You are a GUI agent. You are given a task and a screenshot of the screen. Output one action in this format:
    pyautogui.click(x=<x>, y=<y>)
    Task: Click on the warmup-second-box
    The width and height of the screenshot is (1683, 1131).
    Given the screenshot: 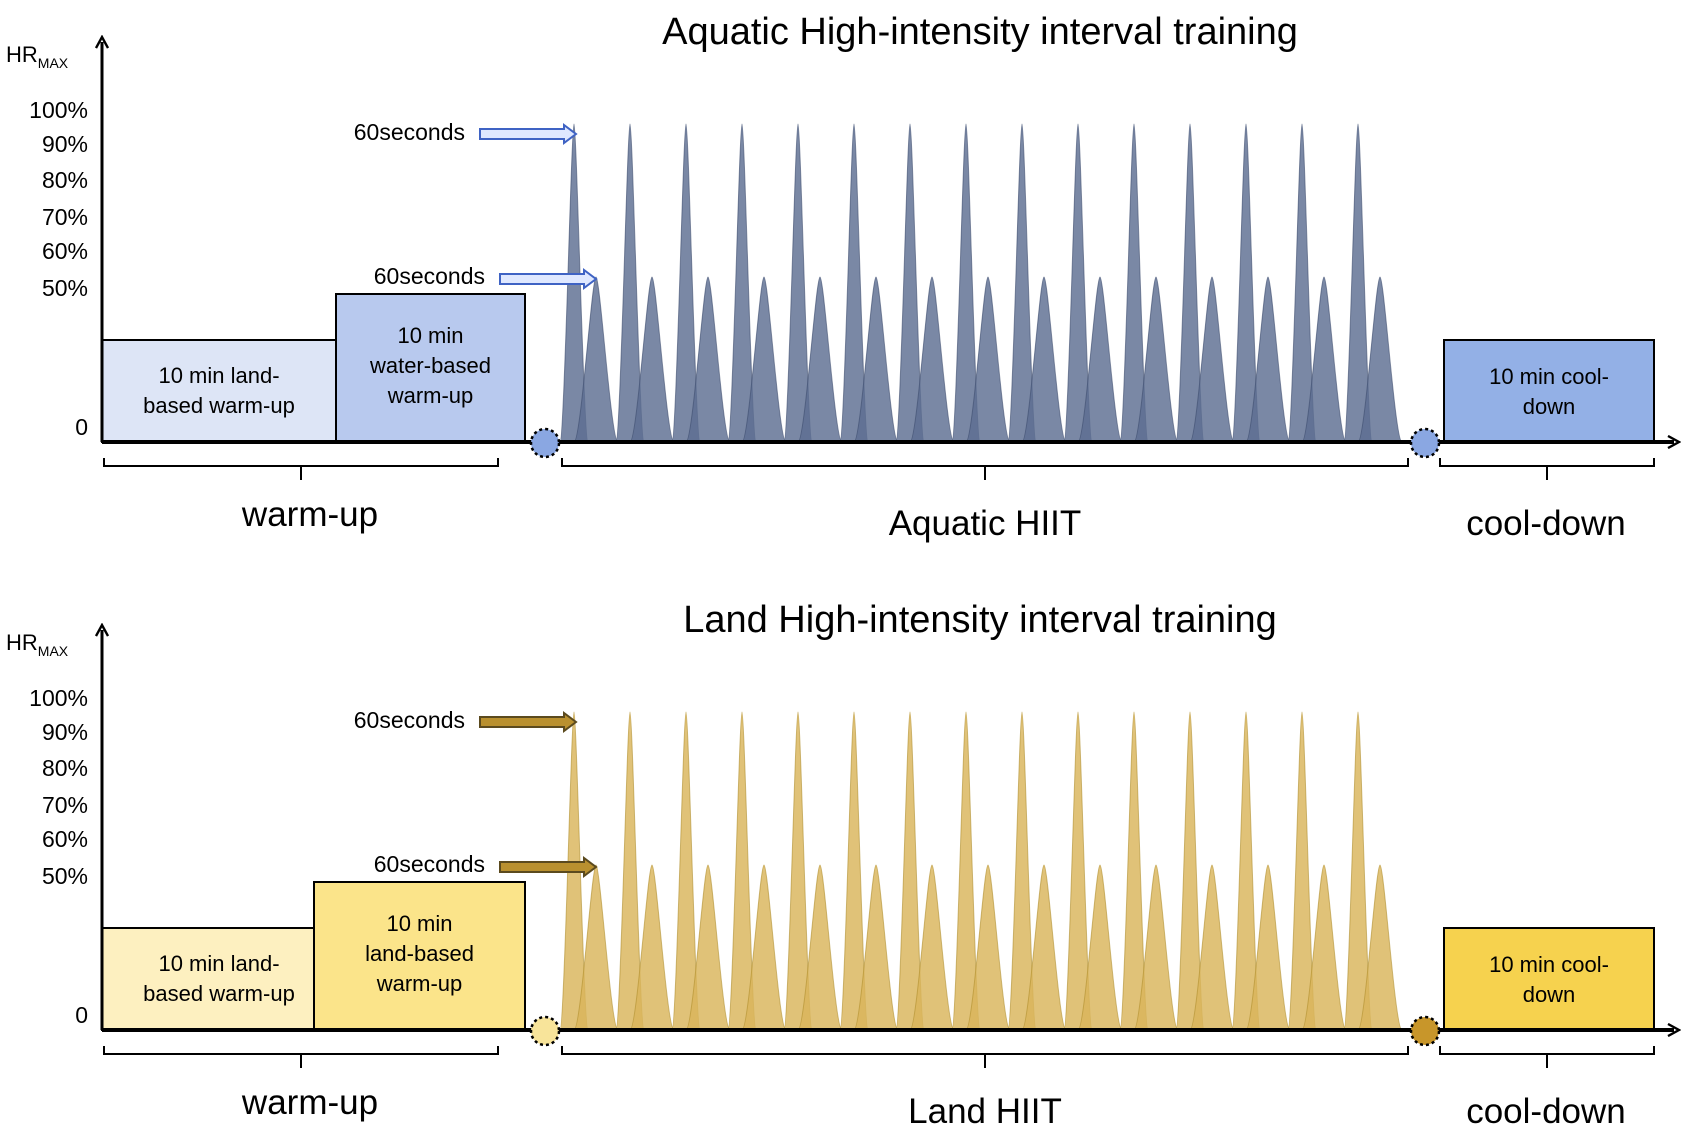 What is the action you would take?
    pyautogui.click(x=419, y=956)
    